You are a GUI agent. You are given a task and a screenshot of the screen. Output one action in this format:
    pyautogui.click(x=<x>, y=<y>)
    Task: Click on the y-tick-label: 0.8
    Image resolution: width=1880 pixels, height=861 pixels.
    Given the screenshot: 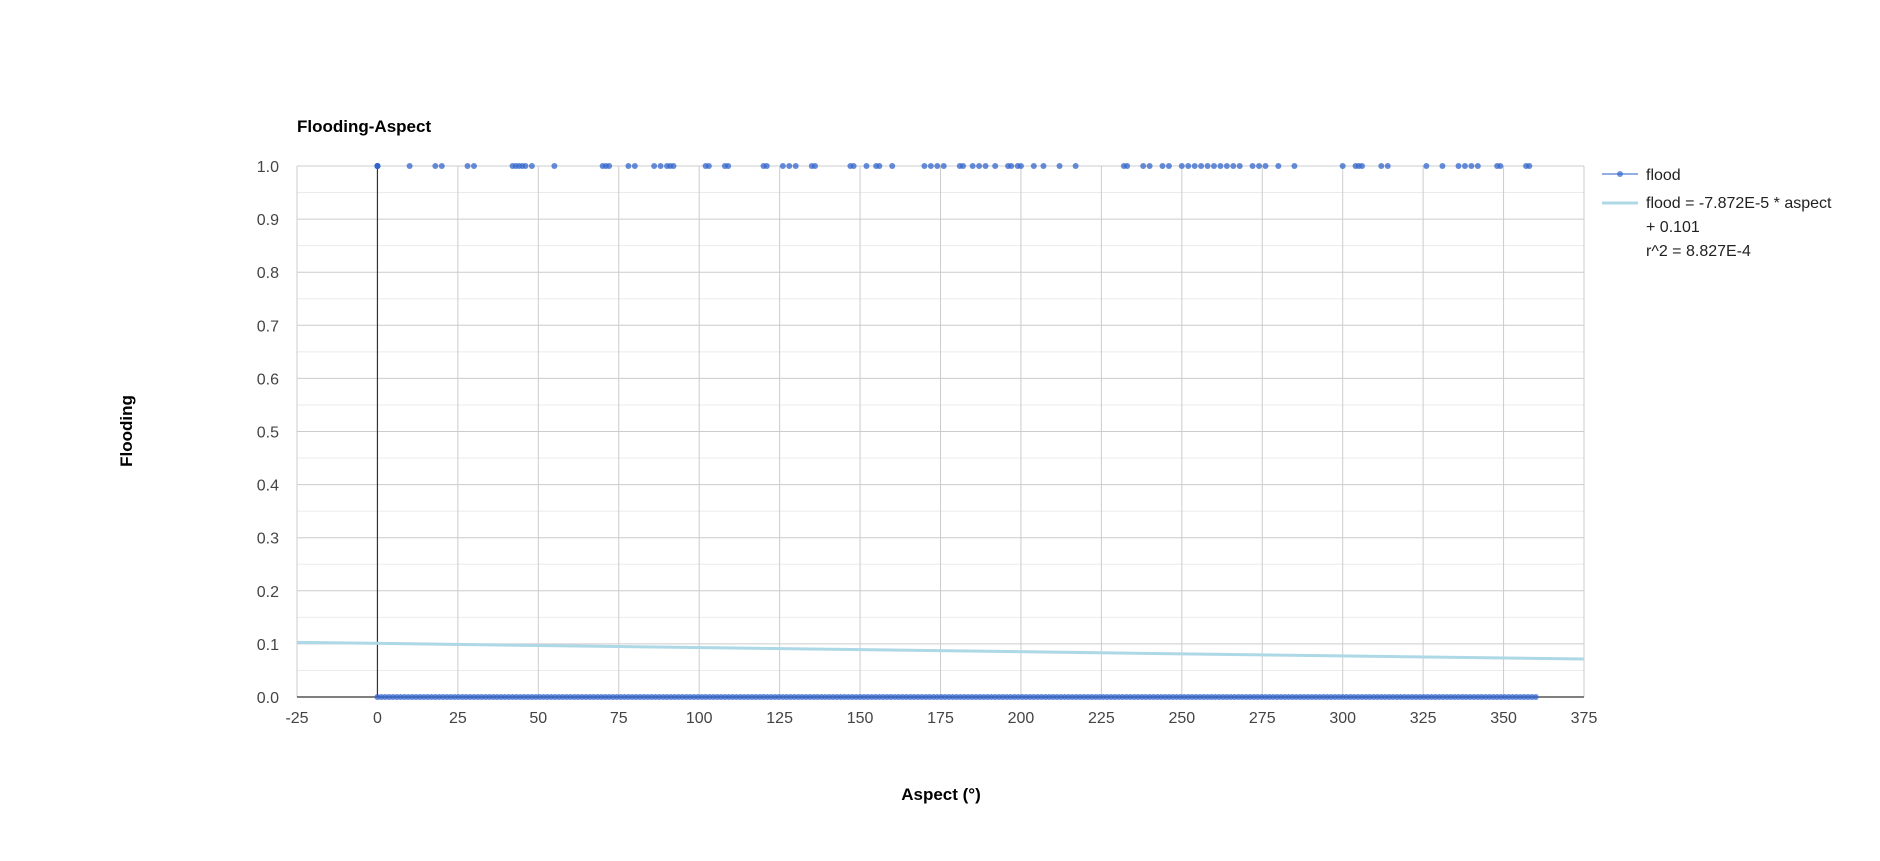 What is the action you would take?
    pyautogui.click(x=268, y=273)
    